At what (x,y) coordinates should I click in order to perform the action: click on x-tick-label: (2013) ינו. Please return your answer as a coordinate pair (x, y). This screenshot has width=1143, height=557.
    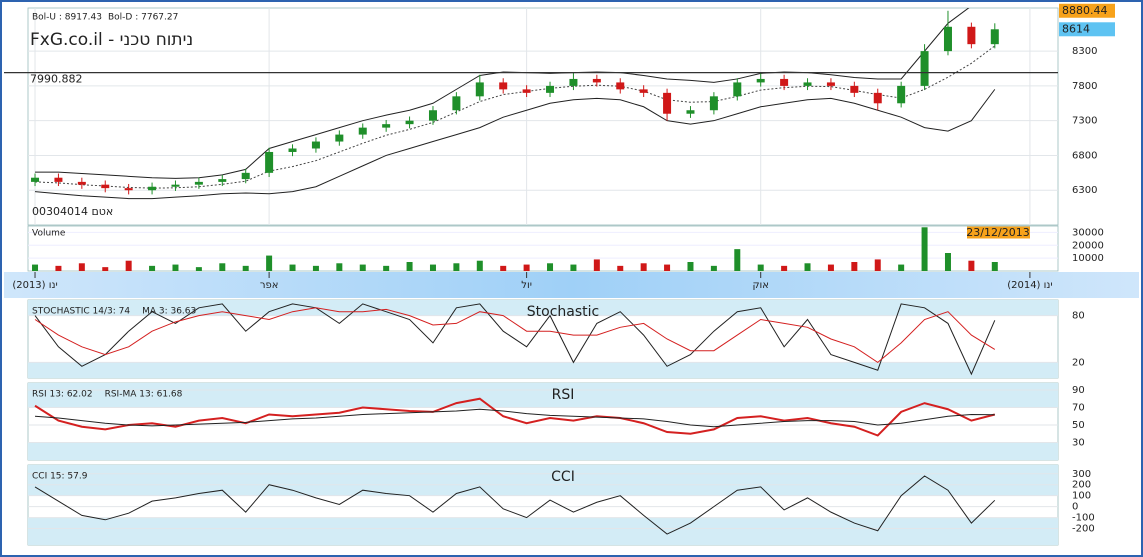
    Looking at the image, I should click on (34, 285).